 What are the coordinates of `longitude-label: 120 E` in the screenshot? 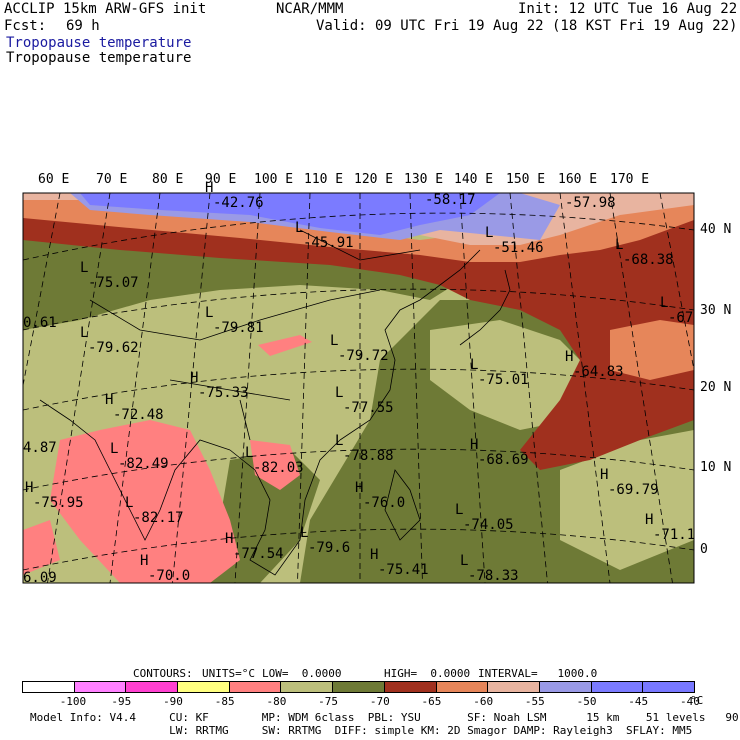 It's located at (374, 179).